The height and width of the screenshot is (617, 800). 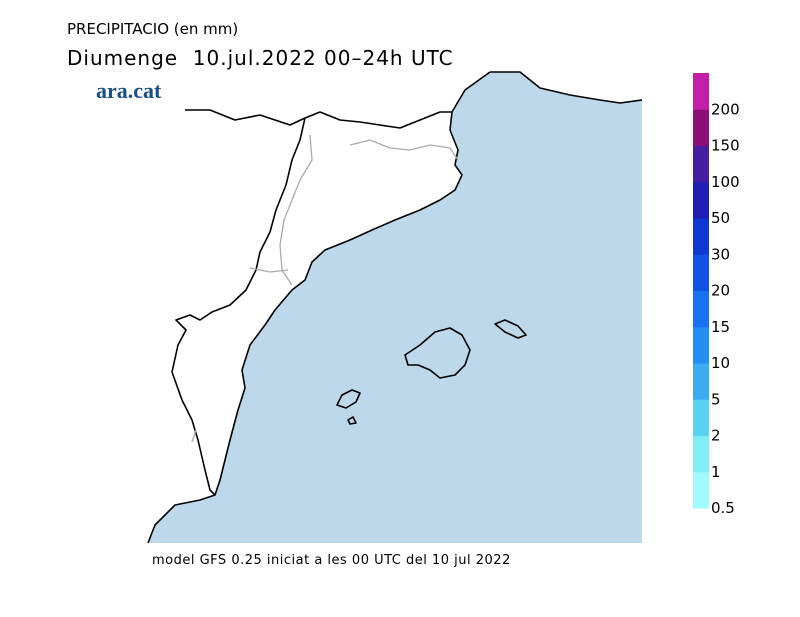 What do you see at coordinates (725, 182) in the screenshot?
I see `legend-label: 100` at bounding box center [725, 182].